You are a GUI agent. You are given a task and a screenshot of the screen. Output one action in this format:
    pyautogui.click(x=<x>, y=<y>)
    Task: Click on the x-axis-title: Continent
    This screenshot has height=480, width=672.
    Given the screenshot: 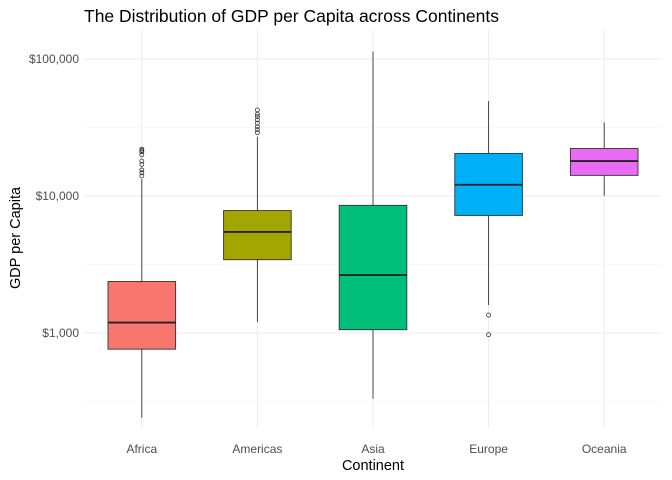 What is the action you would take?
    pyautogui.click(x=373, y=466)
    